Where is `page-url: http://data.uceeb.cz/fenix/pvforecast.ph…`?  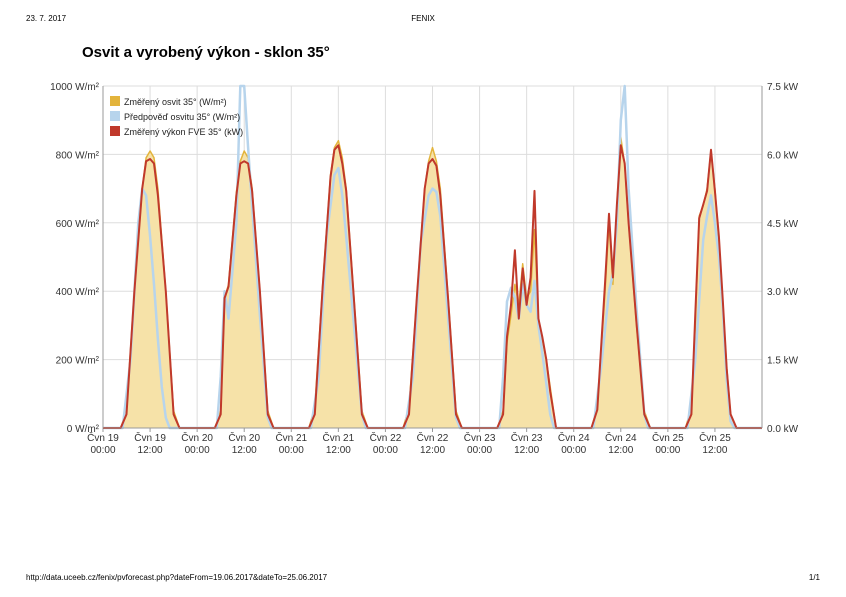
page-url: http://data.uceeb.cz/fenix/pvforecast.ph… is located at coordinates (177, 577).